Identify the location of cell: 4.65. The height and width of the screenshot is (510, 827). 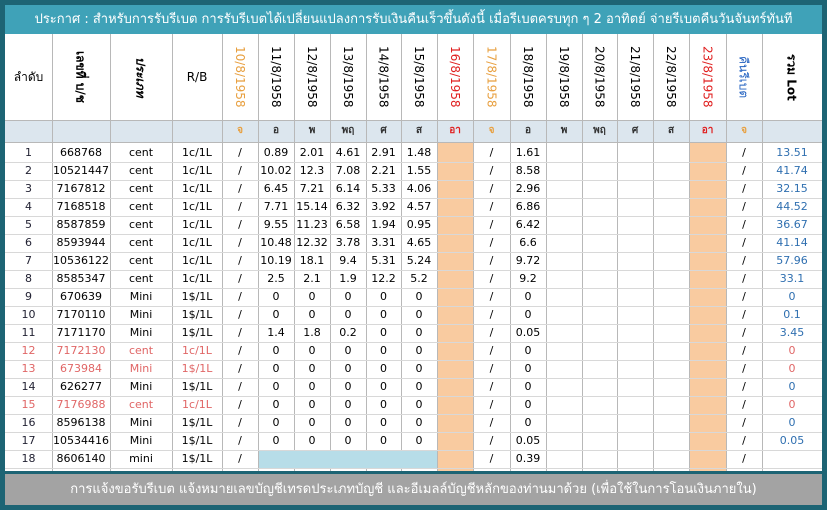
(419, 242).